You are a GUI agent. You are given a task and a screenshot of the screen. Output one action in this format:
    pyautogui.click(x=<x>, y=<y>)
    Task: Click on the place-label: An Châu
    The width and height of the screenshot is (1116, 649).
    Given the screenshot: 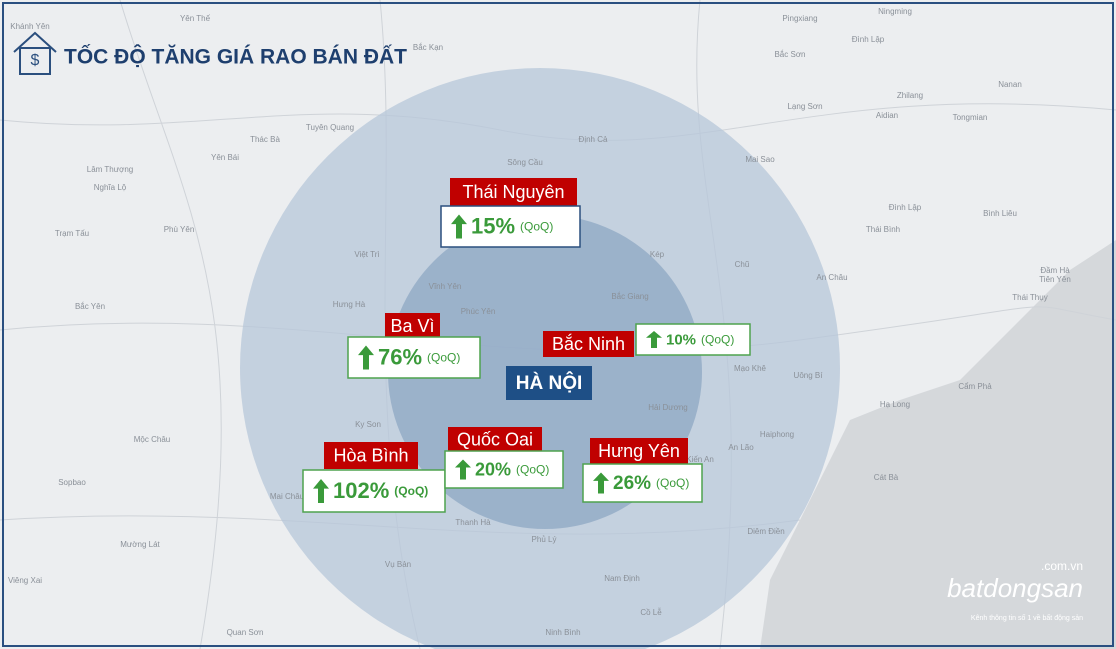 What is the action you would take?
    pyautogui.click(x=831, y=277)
    